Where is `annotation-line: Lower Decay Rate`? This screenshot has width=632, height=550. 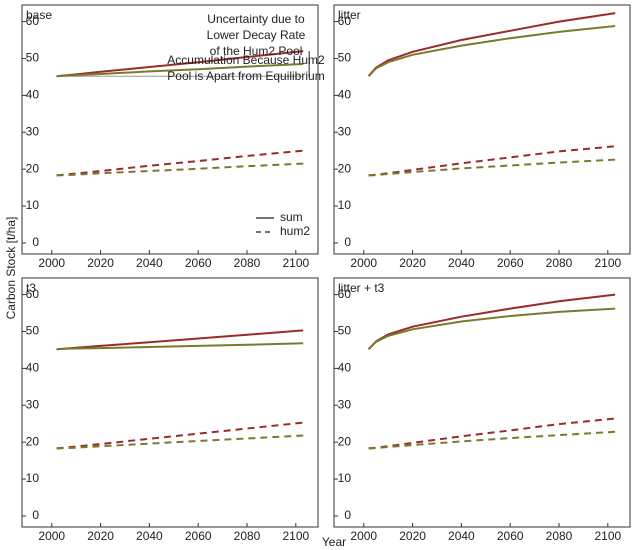 annotation-line: Lower Decay Rate is located at coordinates (256, 35).